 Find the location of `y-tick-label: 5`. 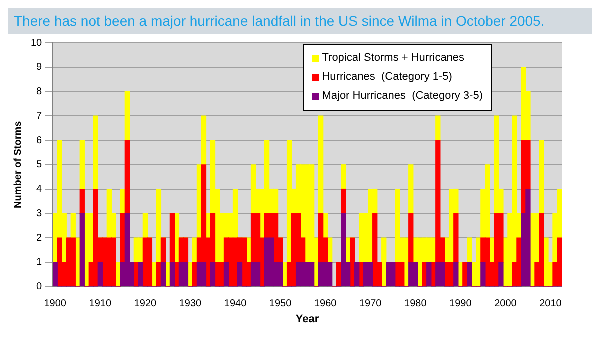

y-tick-label: 5 is located at coordinates (39, 165).